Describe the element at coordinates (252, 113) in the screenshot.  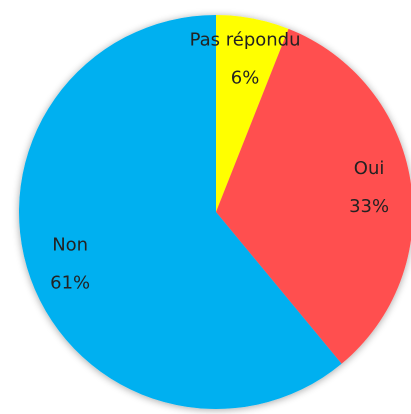
I see `pie-slice` at that location.